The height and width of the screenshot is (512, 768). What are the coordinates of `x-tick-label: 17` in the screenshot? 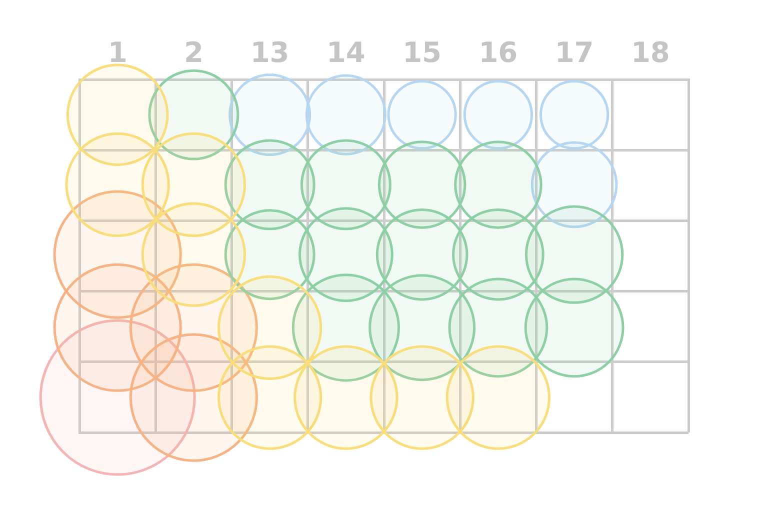 It's located at (574, 52).